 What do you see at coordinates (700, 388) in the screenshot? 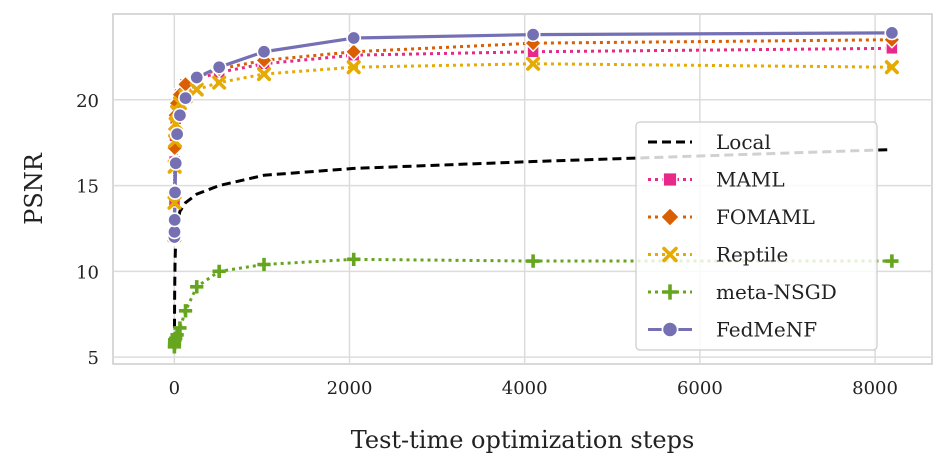
I see `x-tick-label: 6000` at bounding box center [700, 388].